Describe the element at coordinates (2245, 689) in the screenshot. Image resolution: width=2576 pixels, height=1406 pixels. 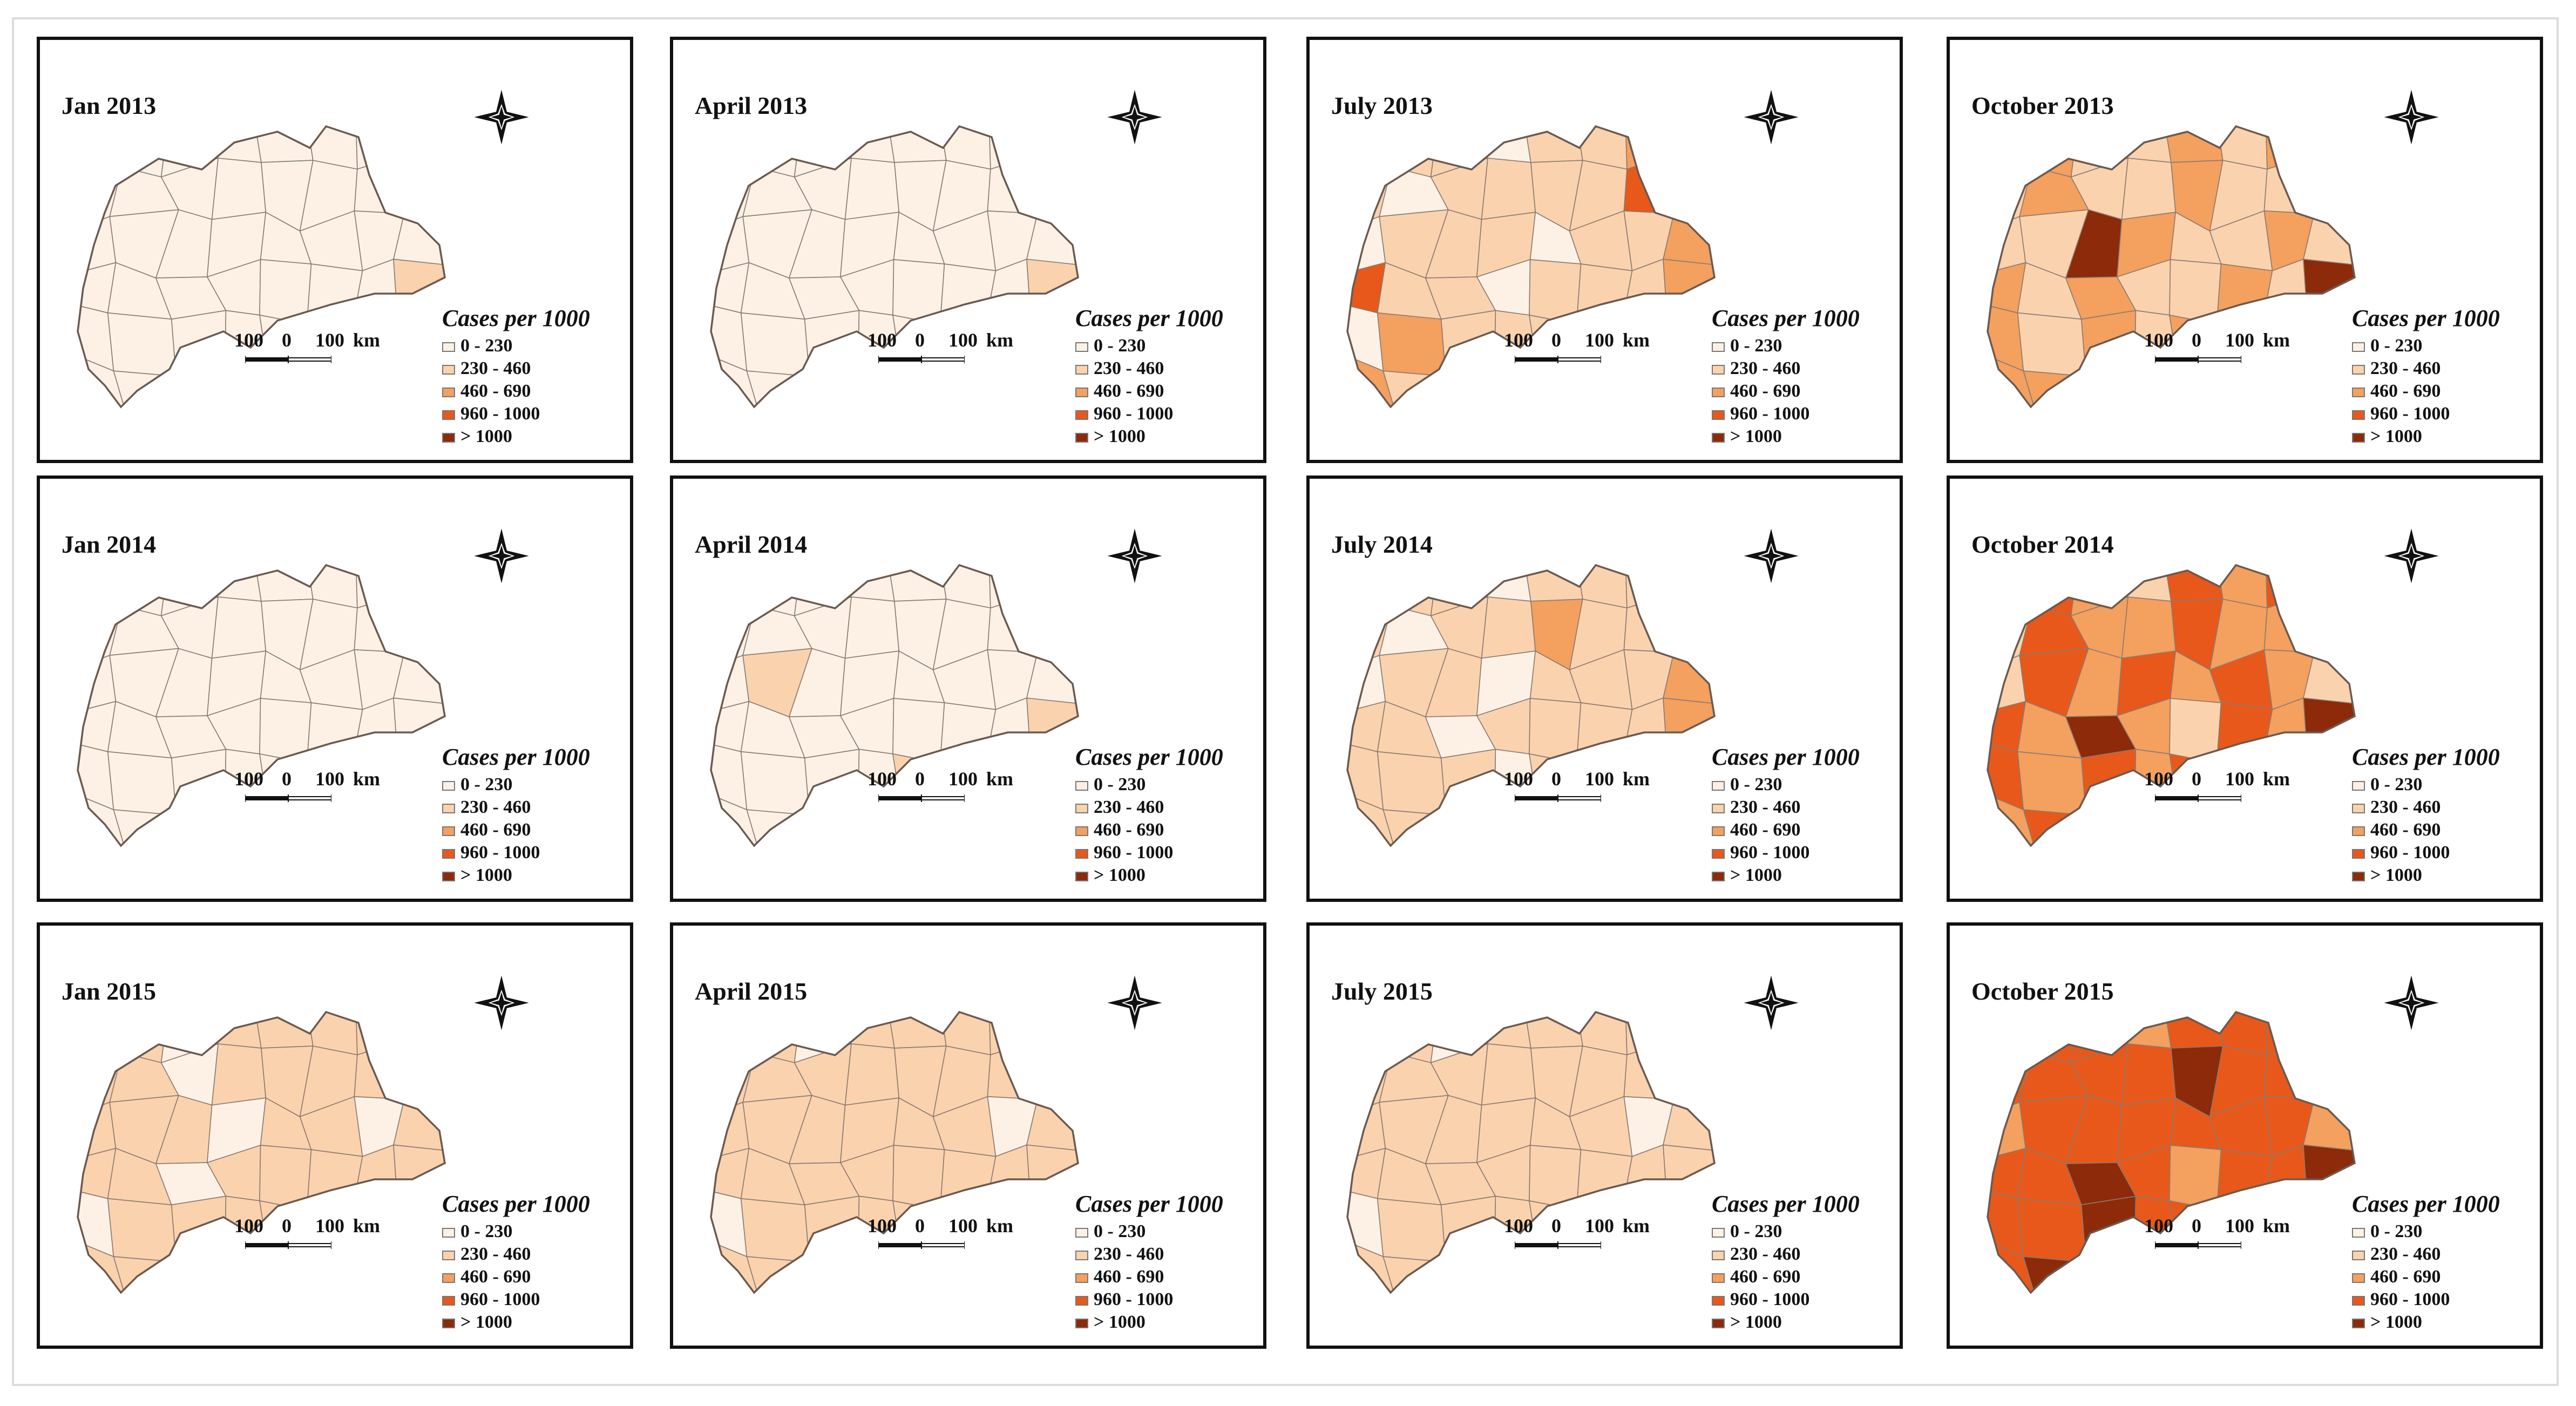
I see `map-panel-8: October 2014 100 0 100 km` at that location.